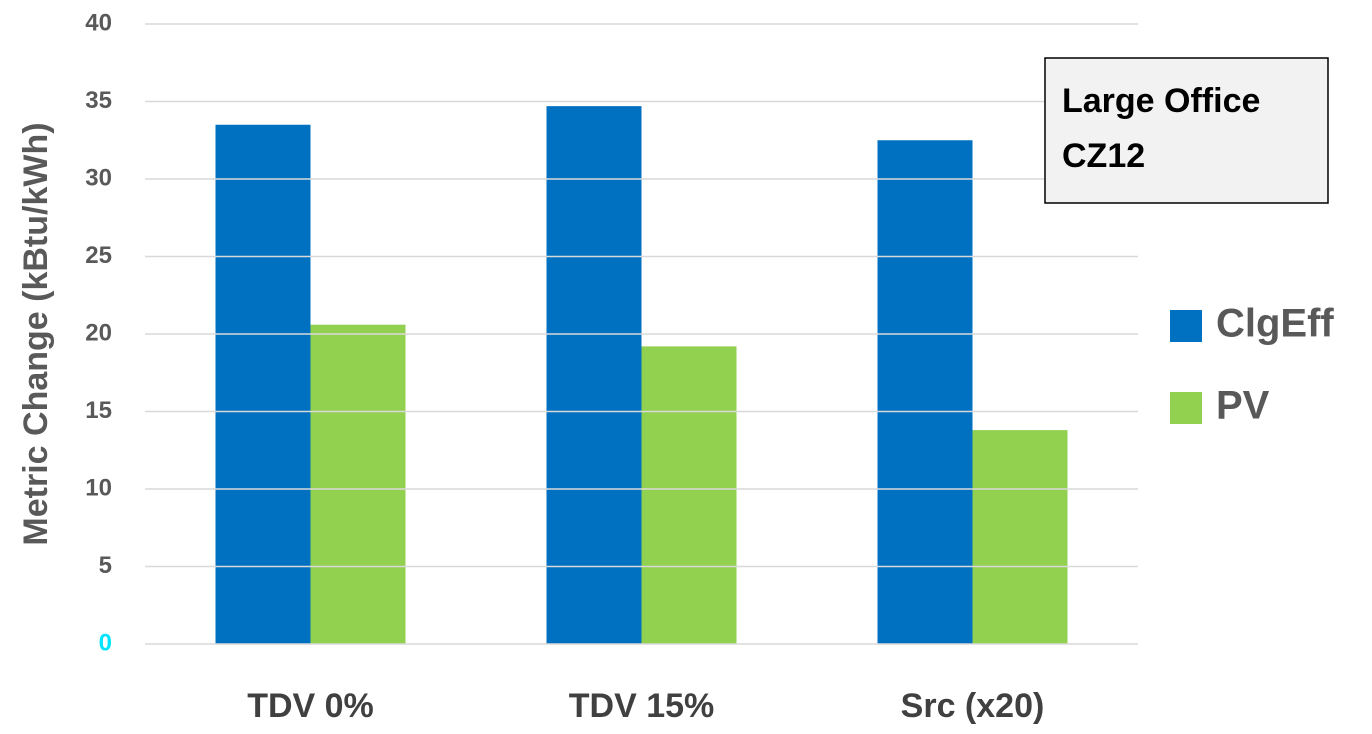 The width and height of the screenshot is (1372, 734). Describe the element at coordinates (98, 410) in the screenshot. I see `y-tick-label: 15` at that location.